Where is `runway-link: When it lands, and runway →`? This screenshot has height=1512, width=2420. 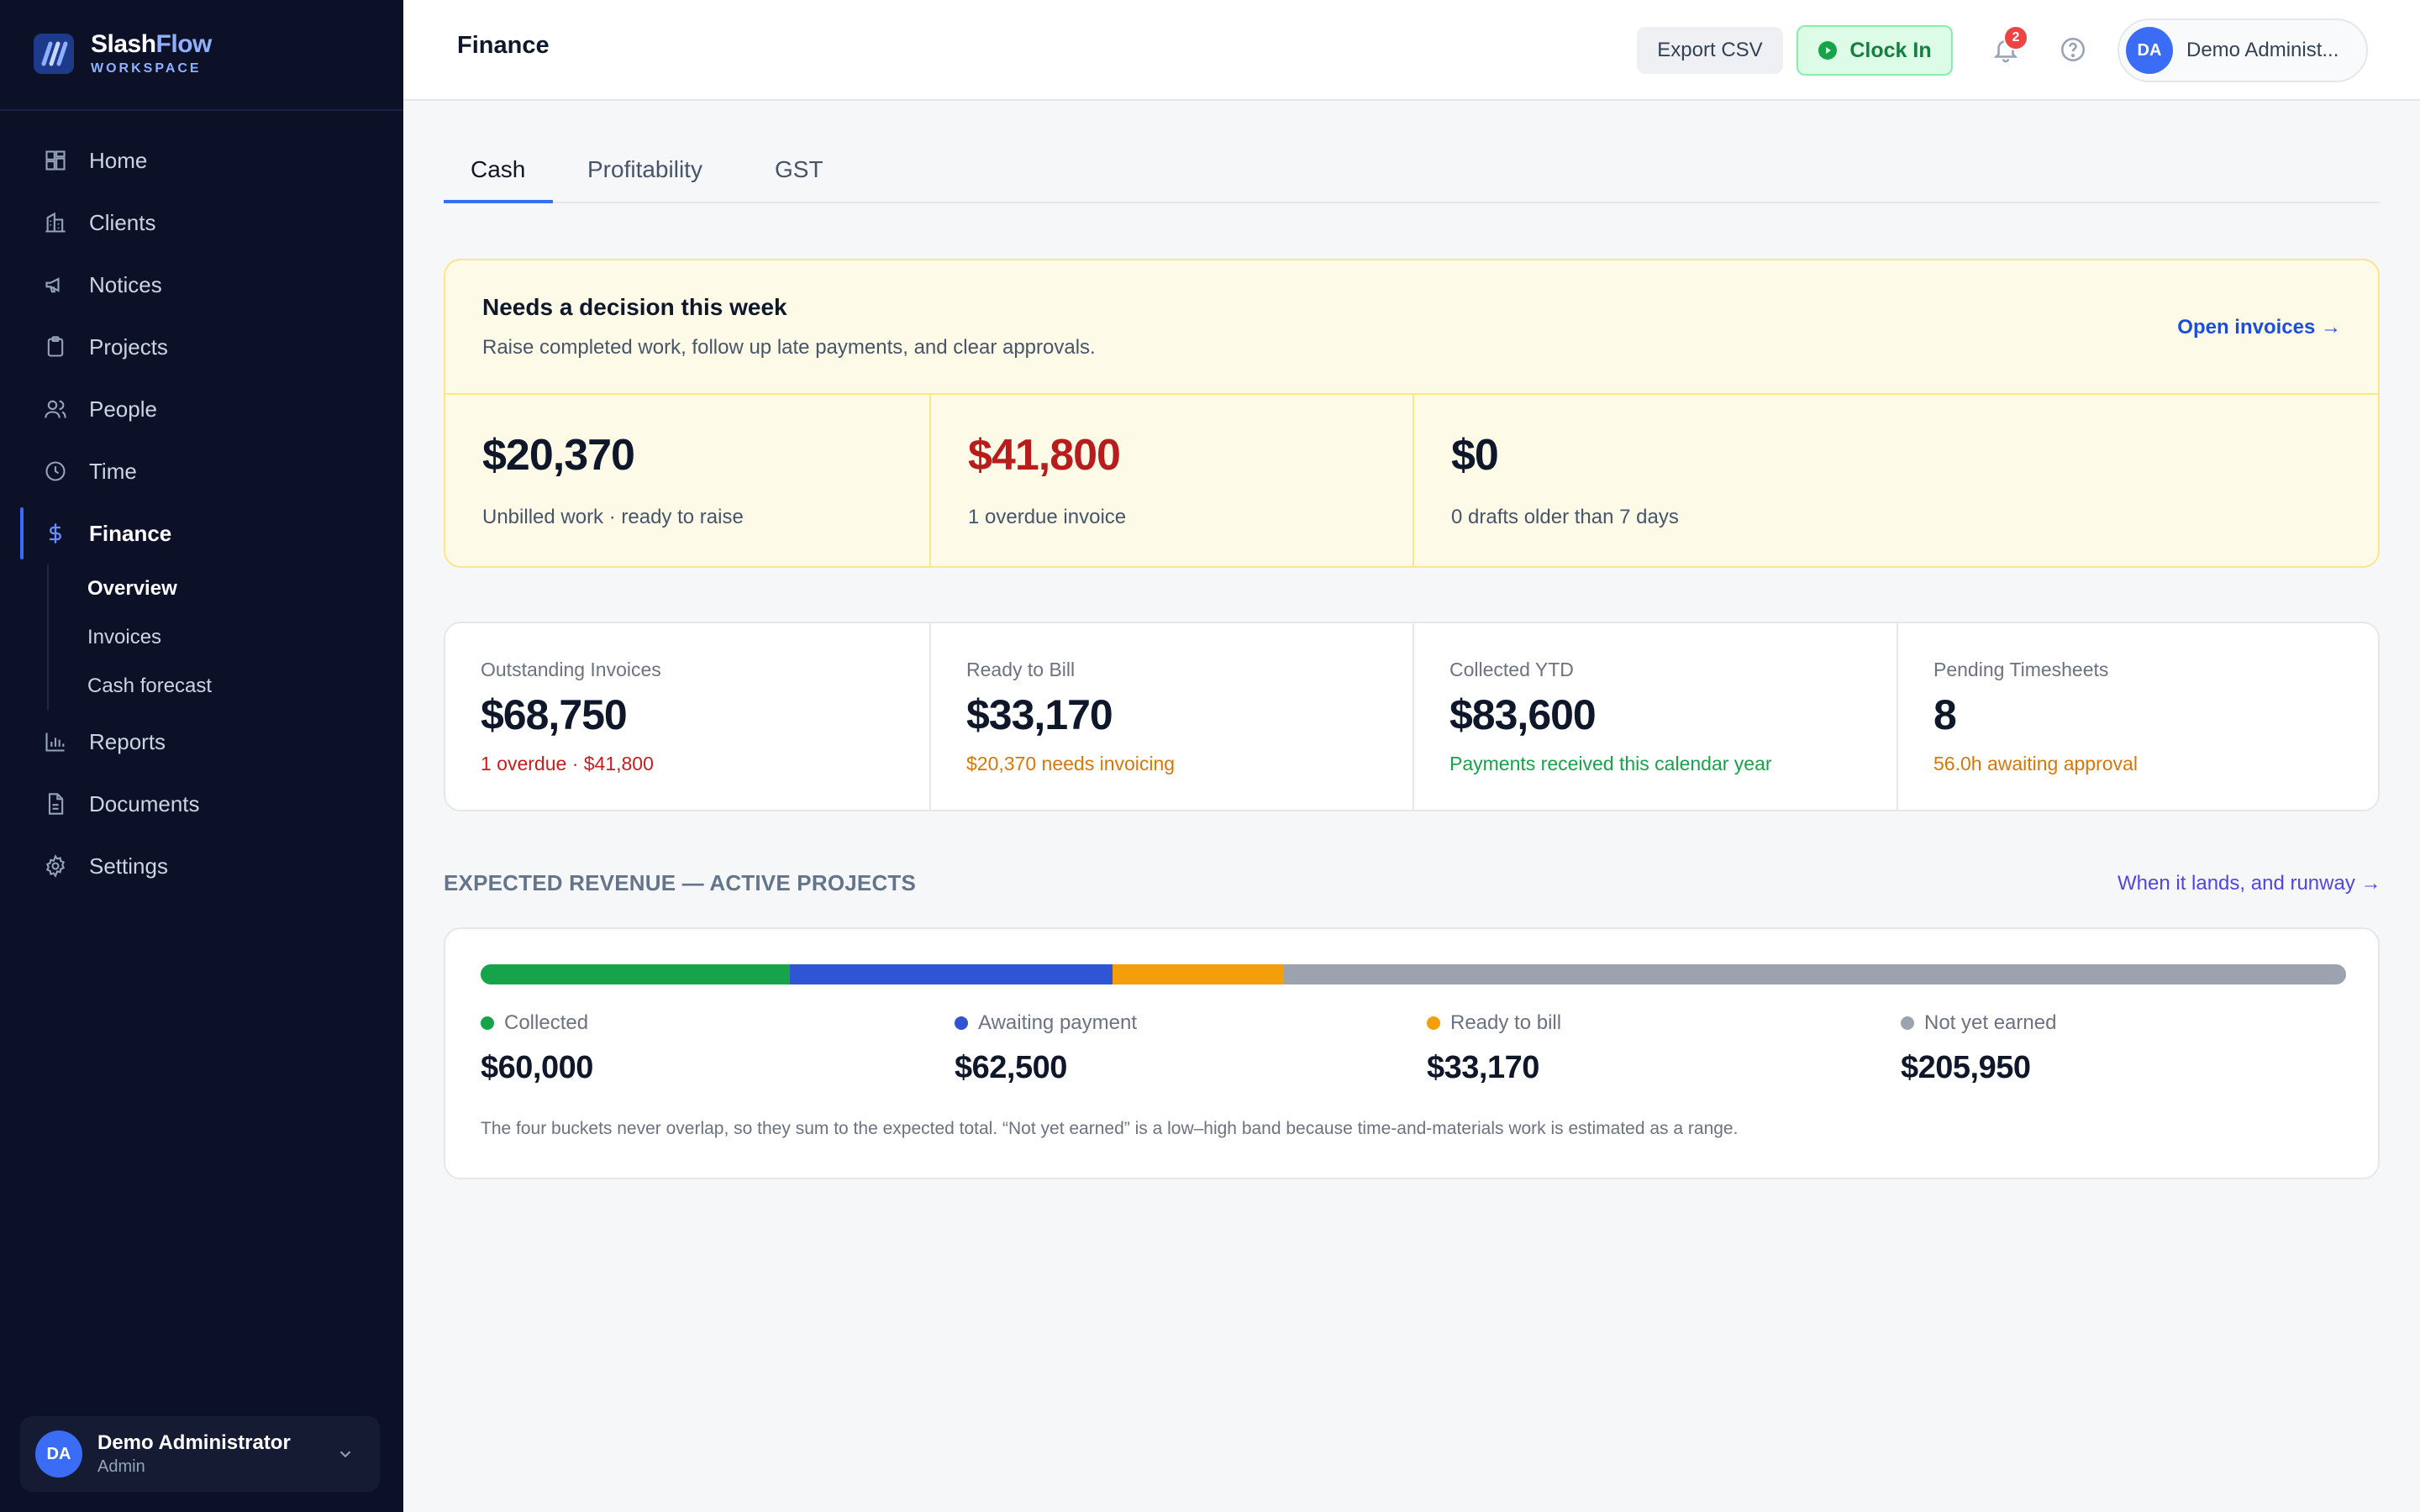
runway-link: When it lands, and runway → is located at coordinates (2249, 883).